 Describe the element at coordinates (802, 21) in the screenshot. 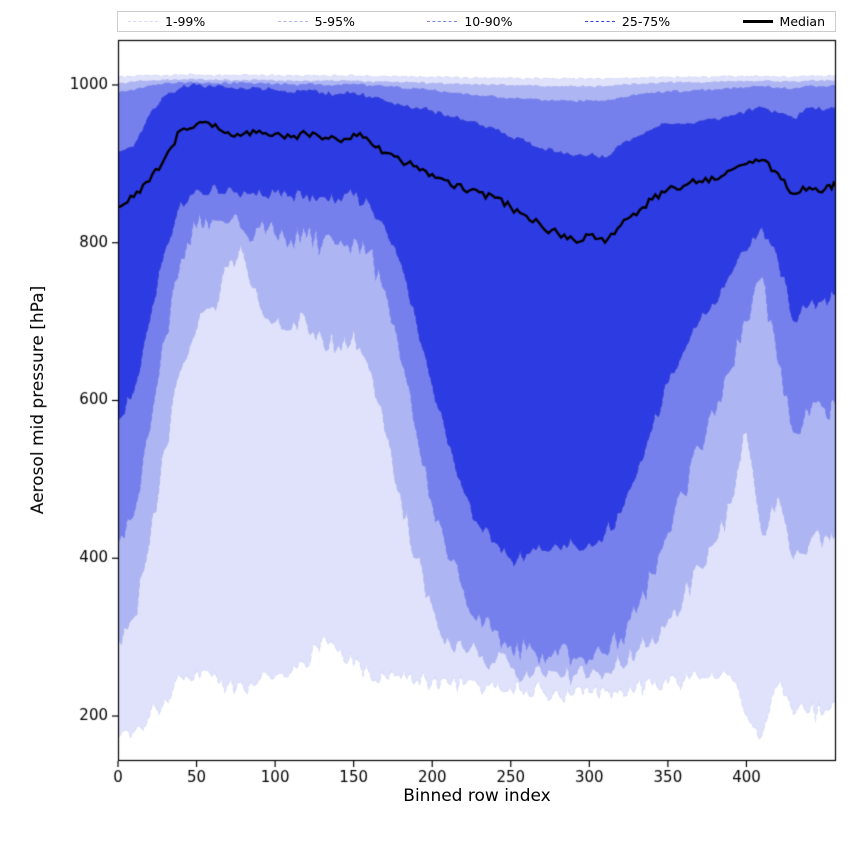

I see `legend-label: Median` at that location.